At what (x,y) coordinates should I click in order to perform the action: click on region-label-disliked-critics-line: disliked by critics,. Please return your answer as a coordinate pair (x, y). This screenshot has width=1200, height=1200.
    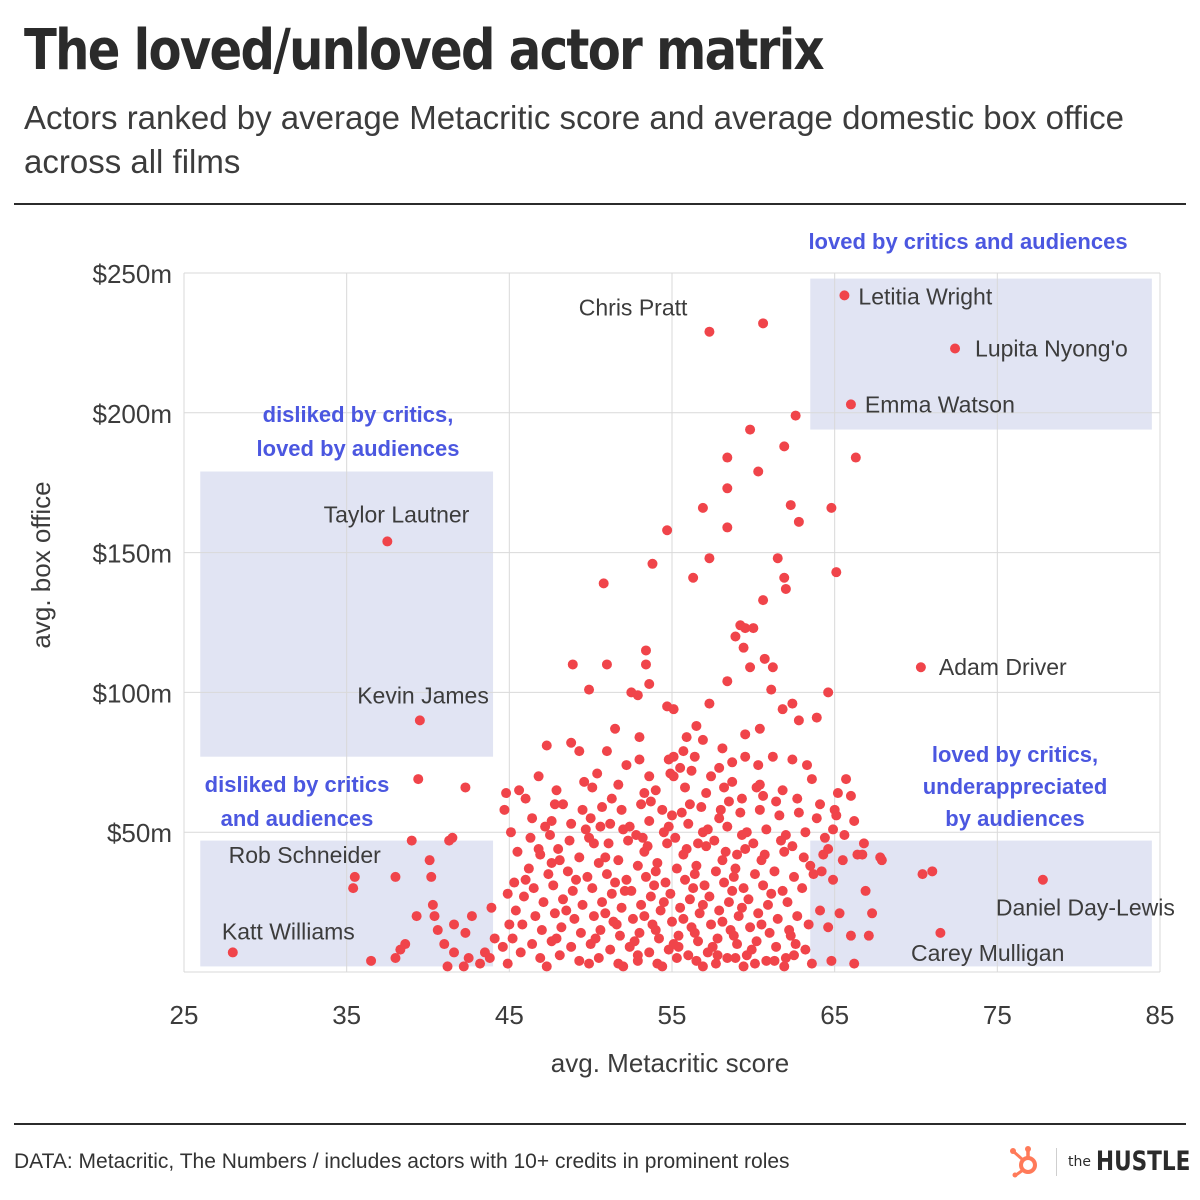
    Looking at the image, I should click on (358, 414).